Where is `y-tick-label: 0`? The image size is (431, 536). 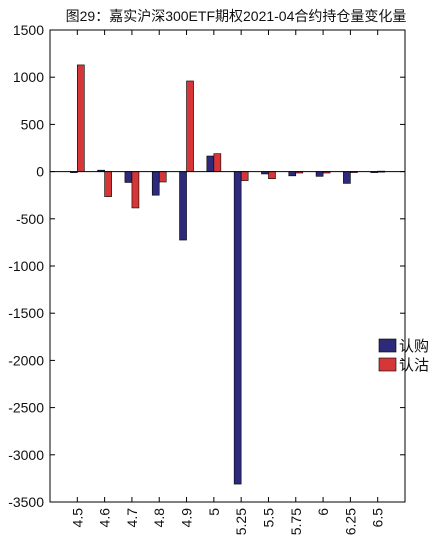 y-tick-label: 0 is located at coordinates (40, 172).